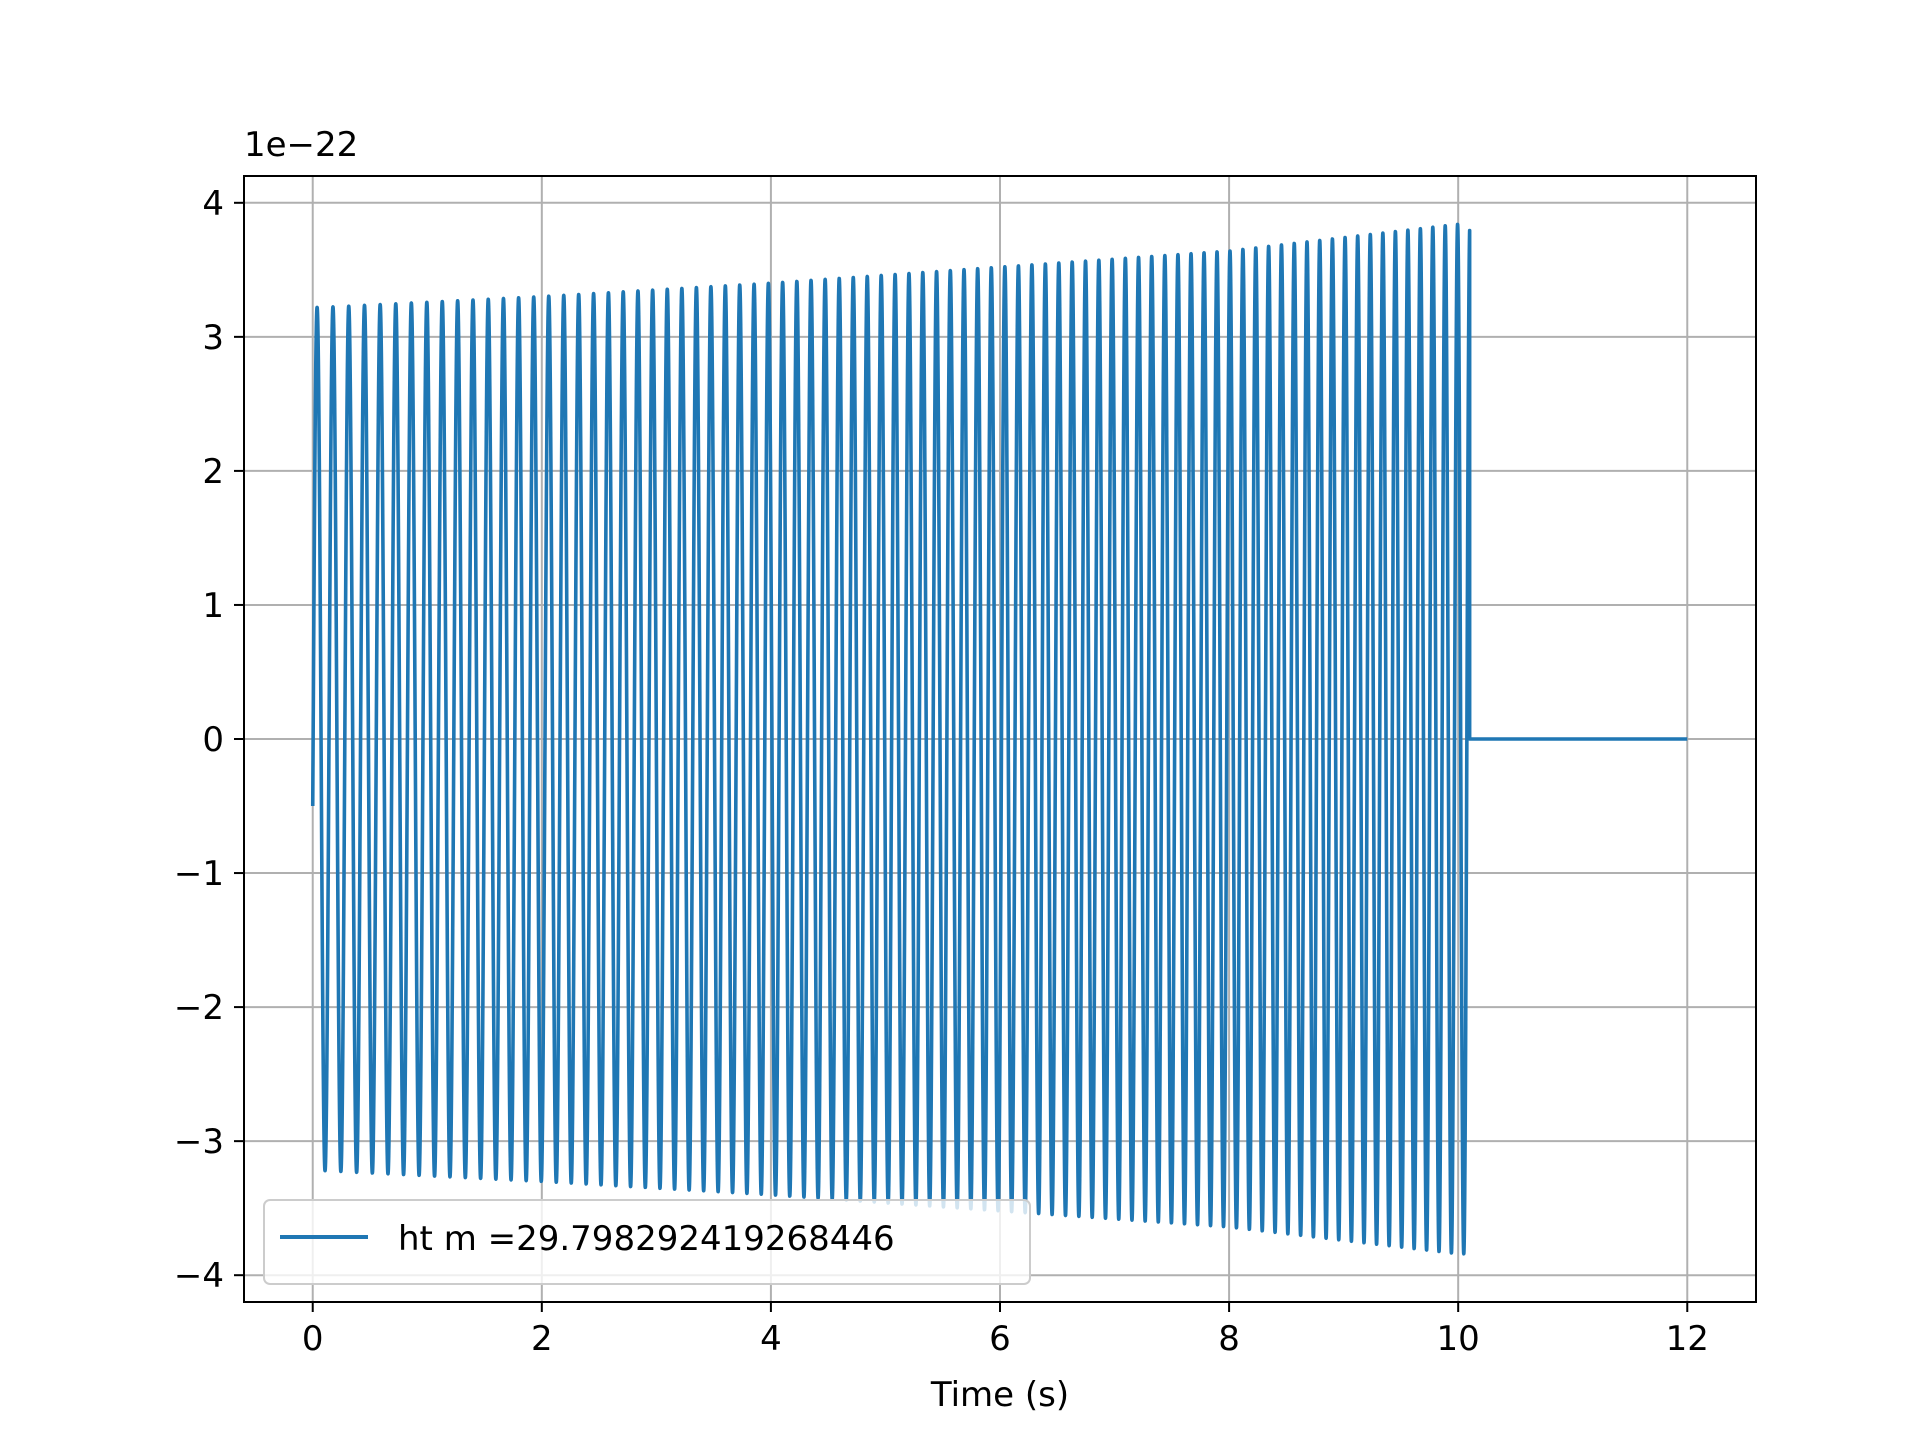 This screenshot has width=1920, height=1440. Describe the element at coordinates (999, 1395) in the screenshot. I see `x-axis-label: Time (s)` at that location.